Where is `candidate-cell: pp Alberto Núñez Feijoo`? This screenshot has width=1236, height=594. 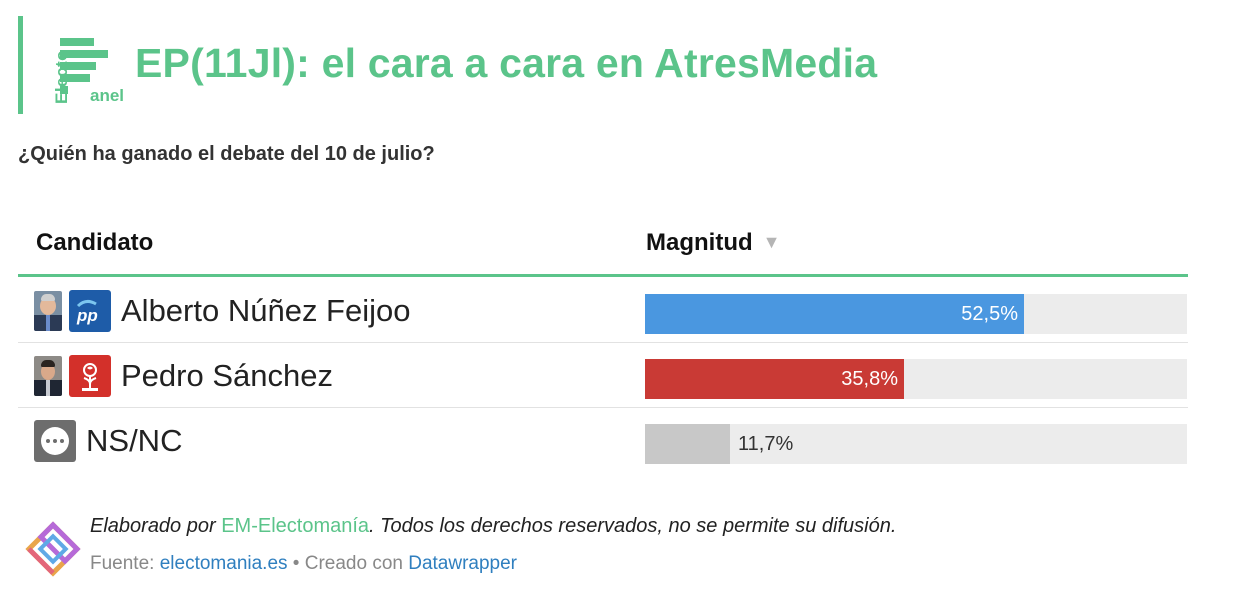
candidate-cell: pp Alberto Núñez Feijoo is located at coordinates (222, 311).